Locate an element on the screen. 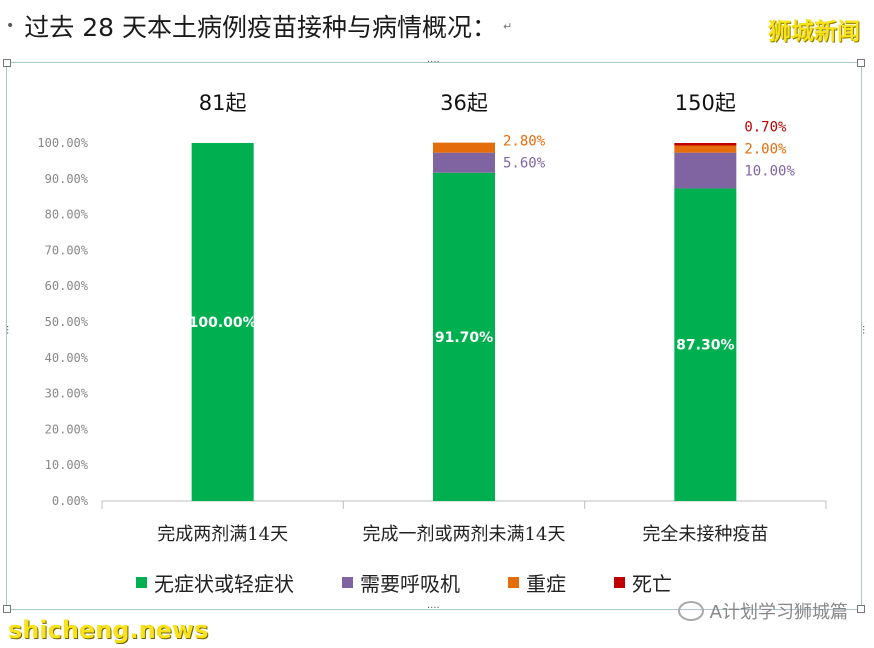 The image size is (874, 648). site-watermark: shicheng.news is located at coordinates (108, 630).